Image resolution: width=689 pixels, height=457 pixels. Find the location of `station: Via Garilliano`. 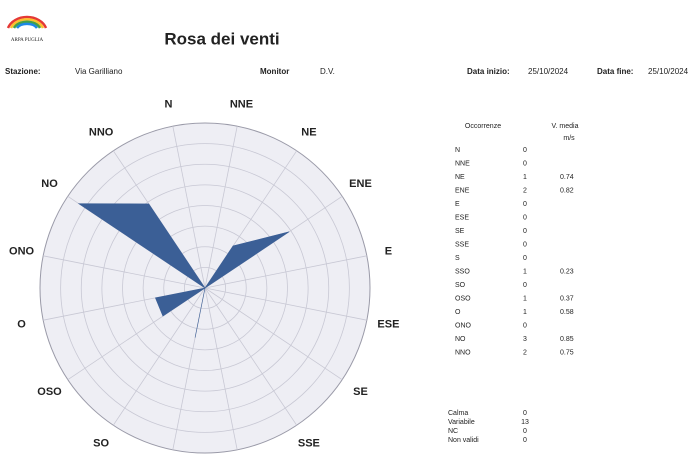

station: Via Garilliano is located at coordinates (99, 71).